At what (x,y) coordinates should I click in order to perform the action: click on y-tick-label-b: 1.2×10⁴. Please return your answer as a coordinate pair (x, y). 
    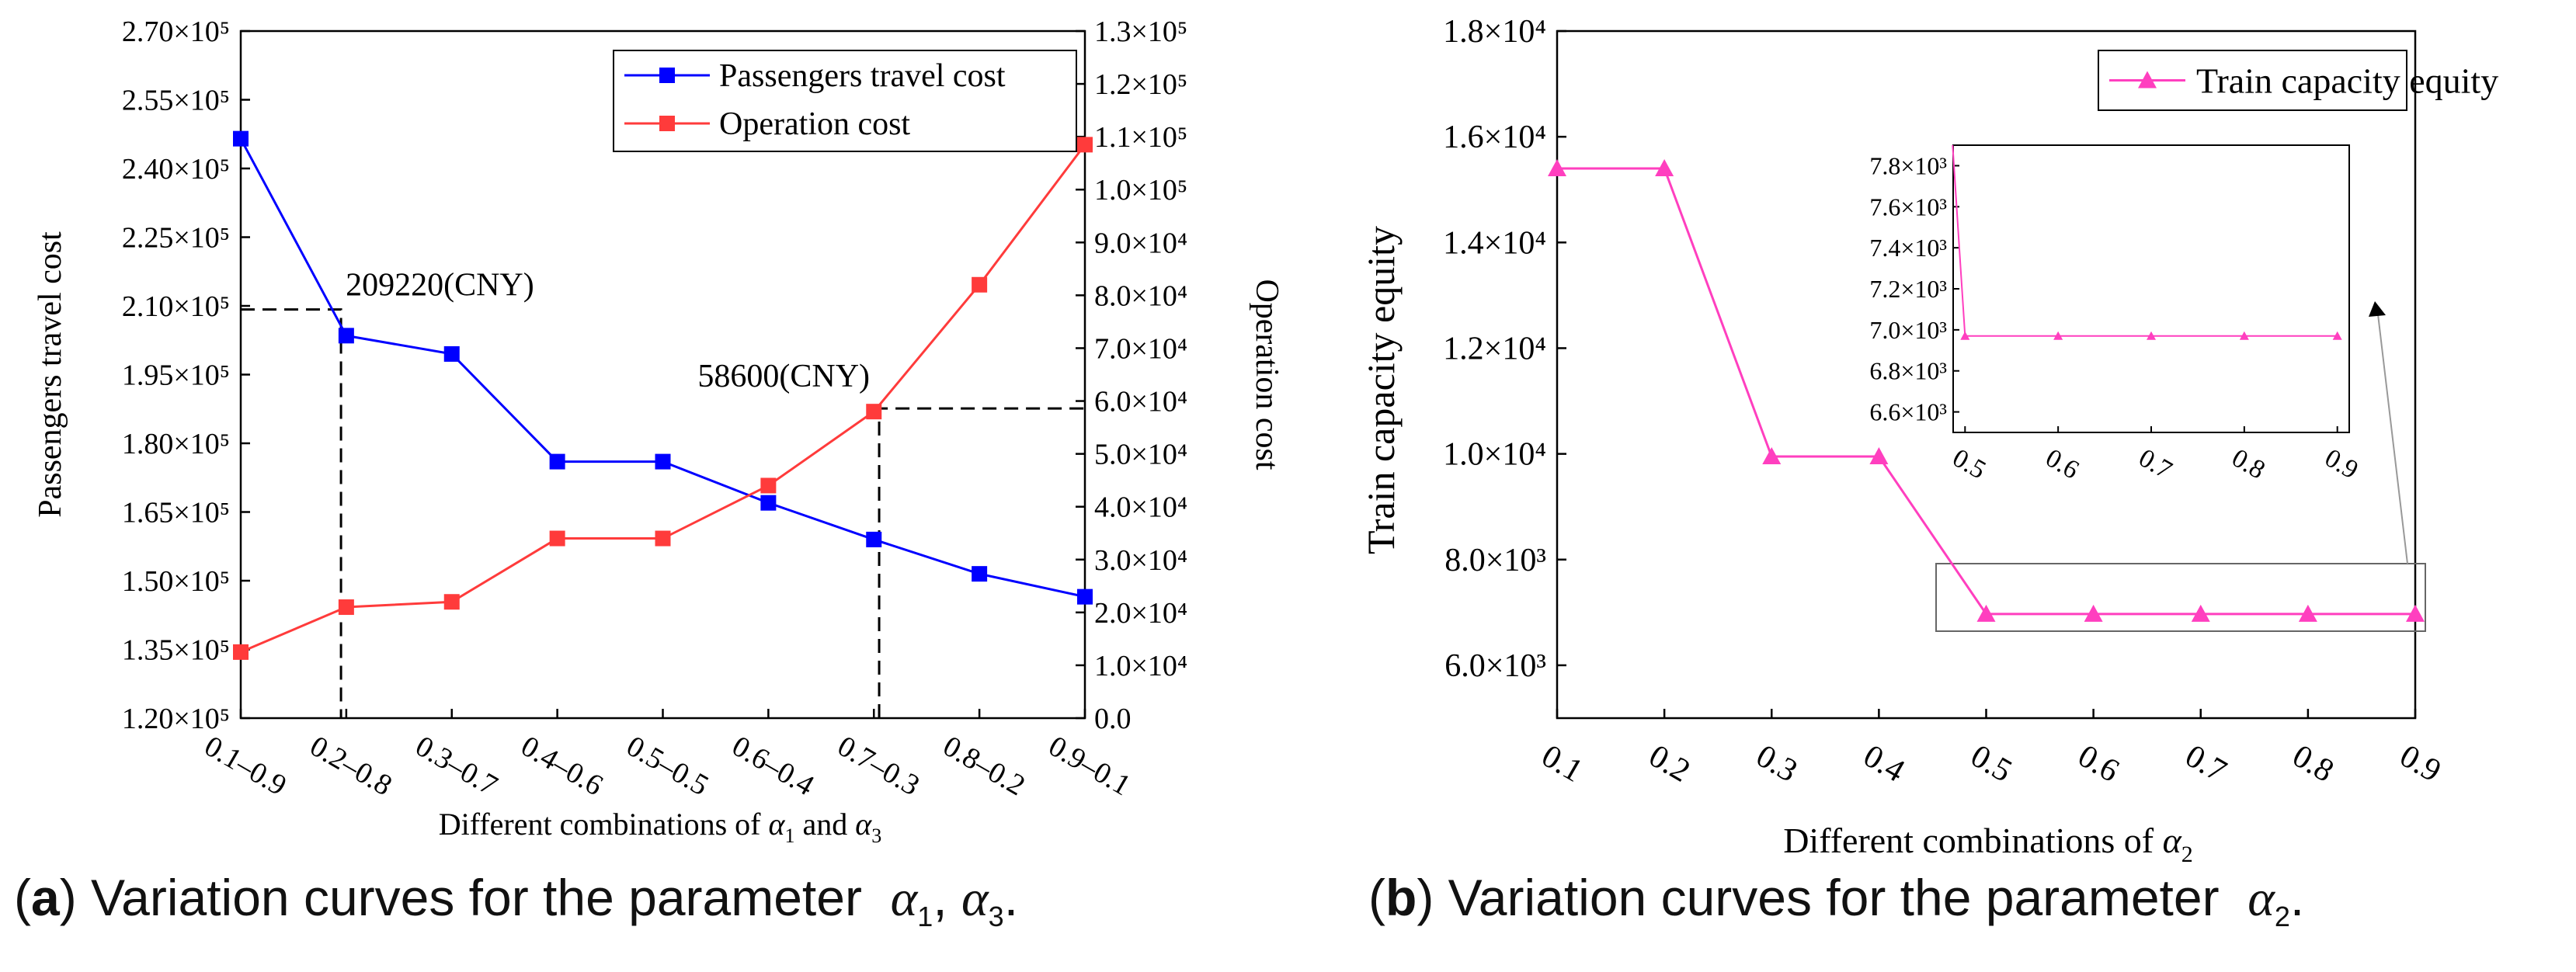
    Looking at the image, I should click on (1494, 348).